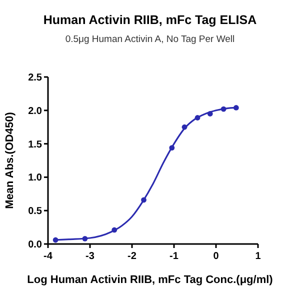 The image size is (300, 300). I want to click on y-axis-title: Mean Abs.(OD450), so click(10, 160).